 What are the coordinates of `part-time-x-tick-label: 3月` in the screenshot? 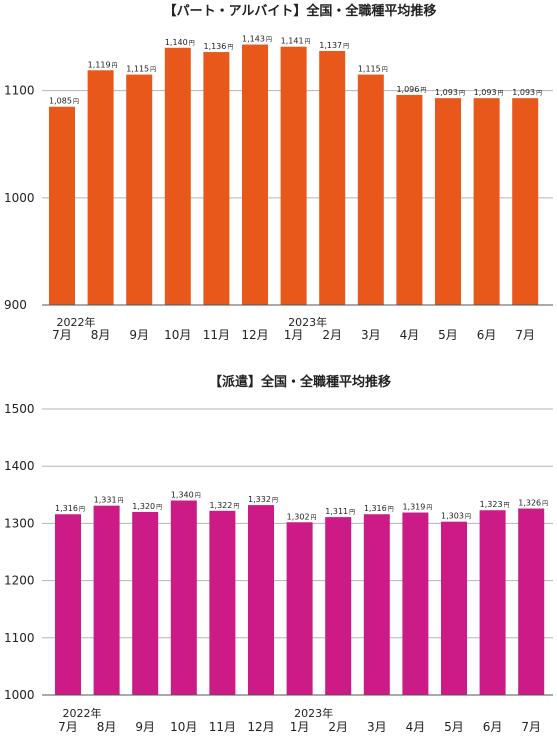 It's located at (371, 335).